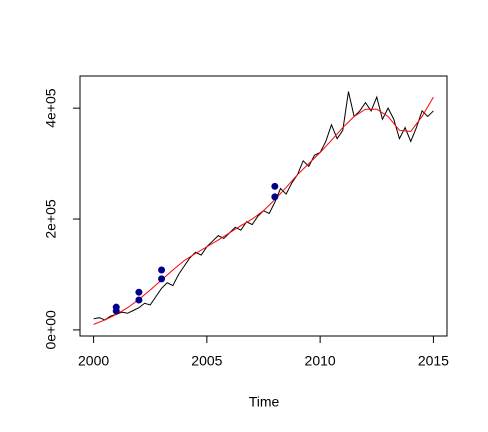 This screenshot has width=488, height=432. I want to click on y-tick-label: 4e+05, so click(51, 108).